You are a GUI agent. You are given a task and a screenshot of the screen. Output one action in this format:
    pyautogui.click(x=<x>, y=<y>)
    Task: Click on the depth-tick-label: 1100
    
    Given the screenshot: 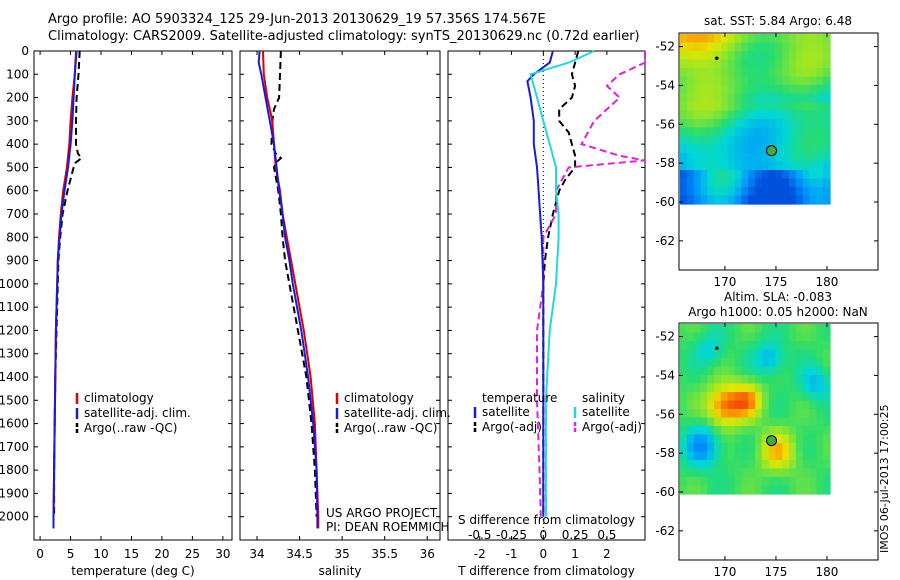 What is the action you would take?
    pyautogui.click(x=14, y=307)
    